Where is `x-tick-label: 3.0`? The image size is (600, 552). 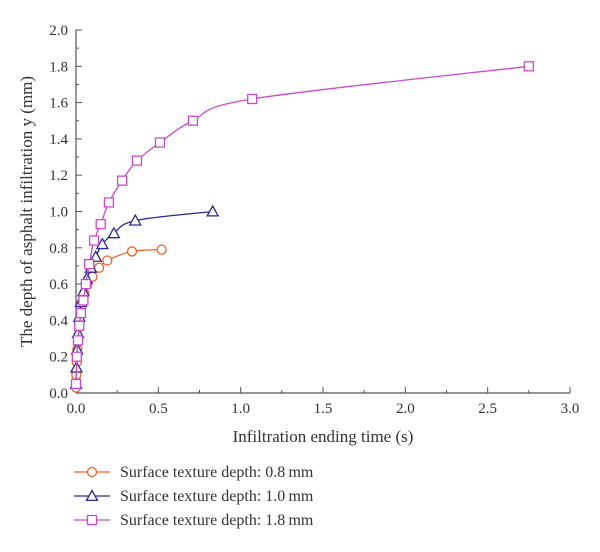
x-tick-label: 3.0 is located at coordinates (570, 409).